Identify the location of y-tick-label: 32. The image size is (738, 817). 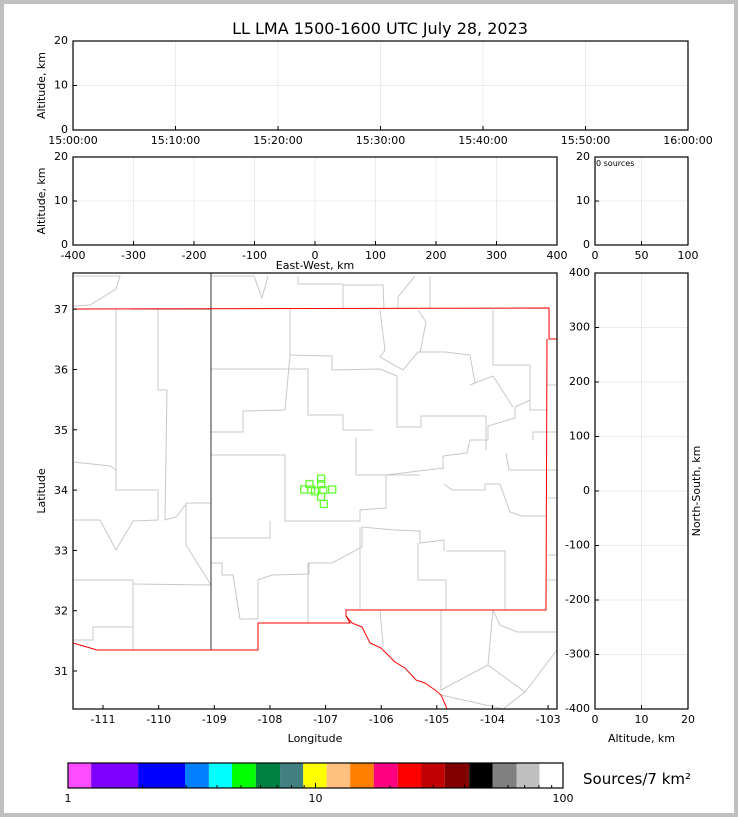
(61, 611).